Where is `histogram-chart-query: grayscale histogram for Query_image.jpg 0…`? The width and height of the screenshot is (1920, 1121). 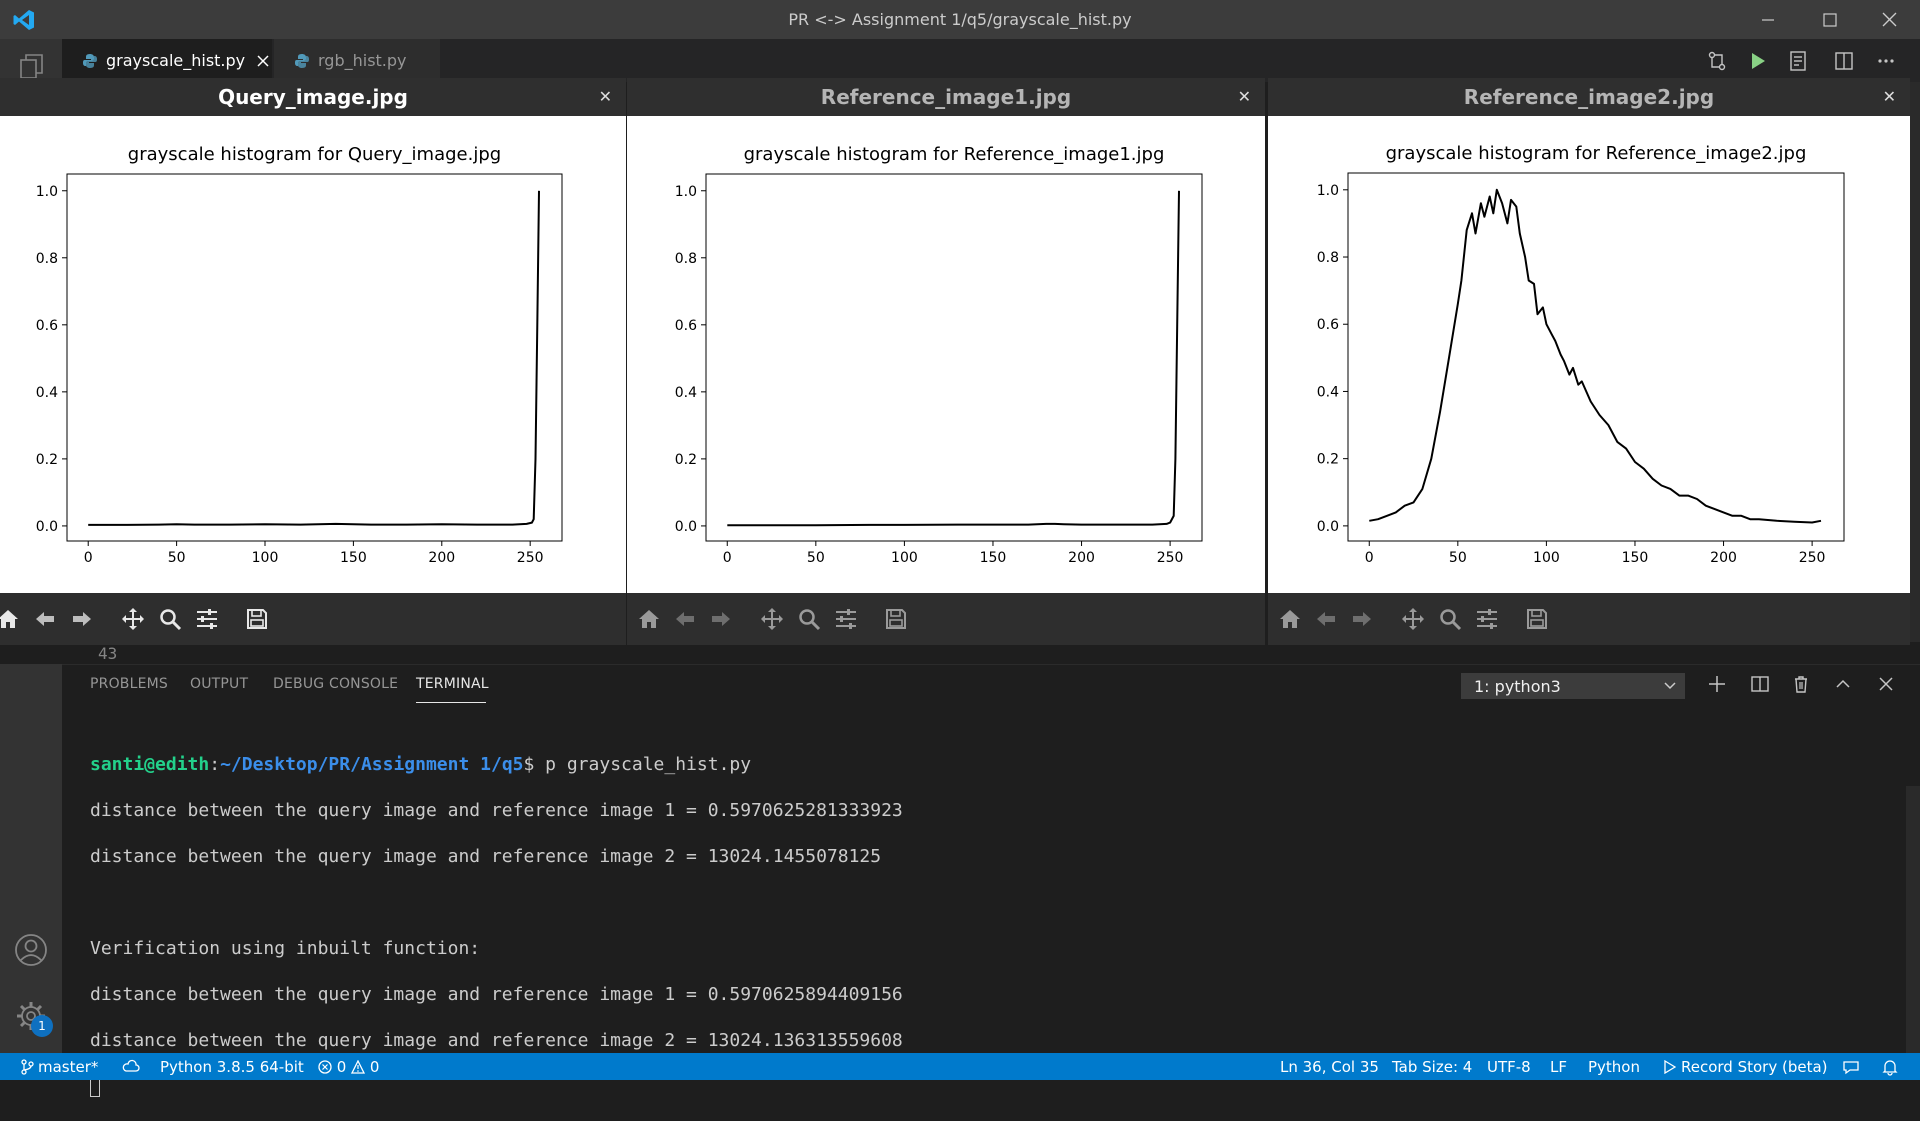
histogram-chart-query: grayscale histogram for Query_image.jpg 0… is located at coordinates (299, 355).